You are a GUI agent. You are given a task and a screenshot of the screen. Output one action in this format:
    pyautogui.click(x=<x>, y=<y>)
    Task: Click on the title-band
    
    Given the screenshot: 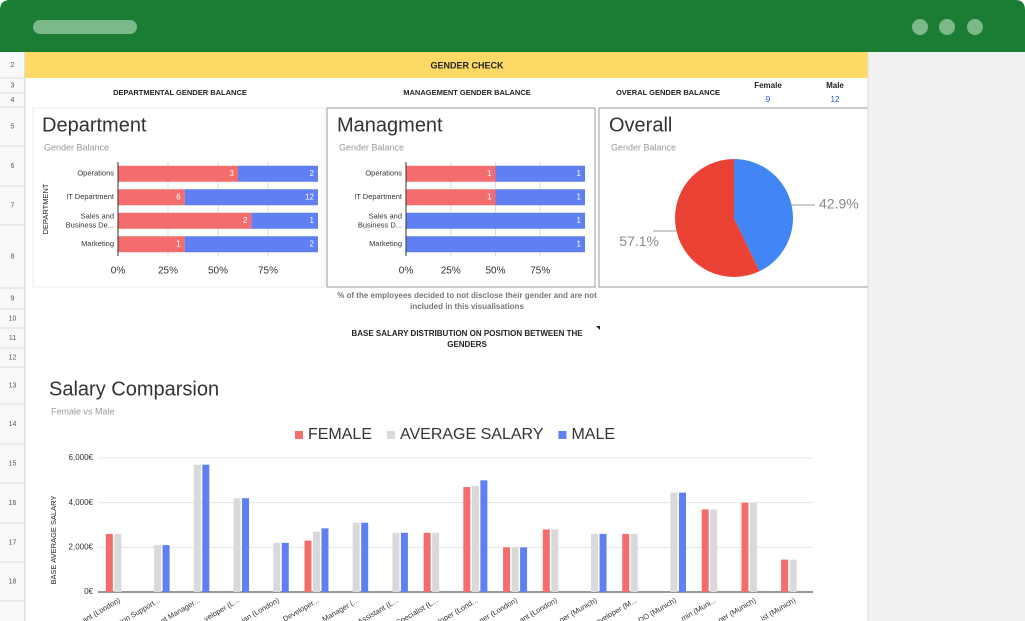 What is the action you would take?
    pyautogui.click(x=446, y=65)
    